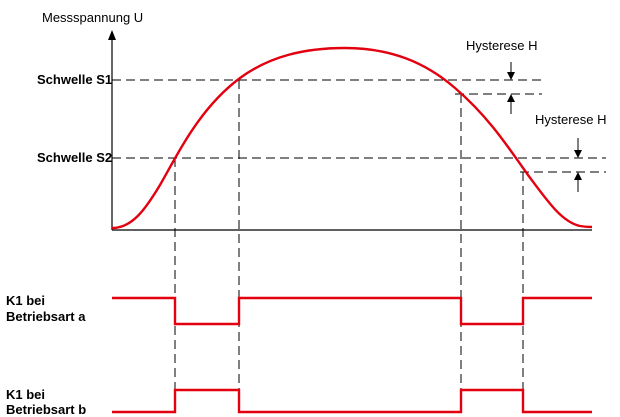 Image resolution: width=620 pixels, height=417 pixels. I want to click on relay-a-waveform, so click(352, 311).